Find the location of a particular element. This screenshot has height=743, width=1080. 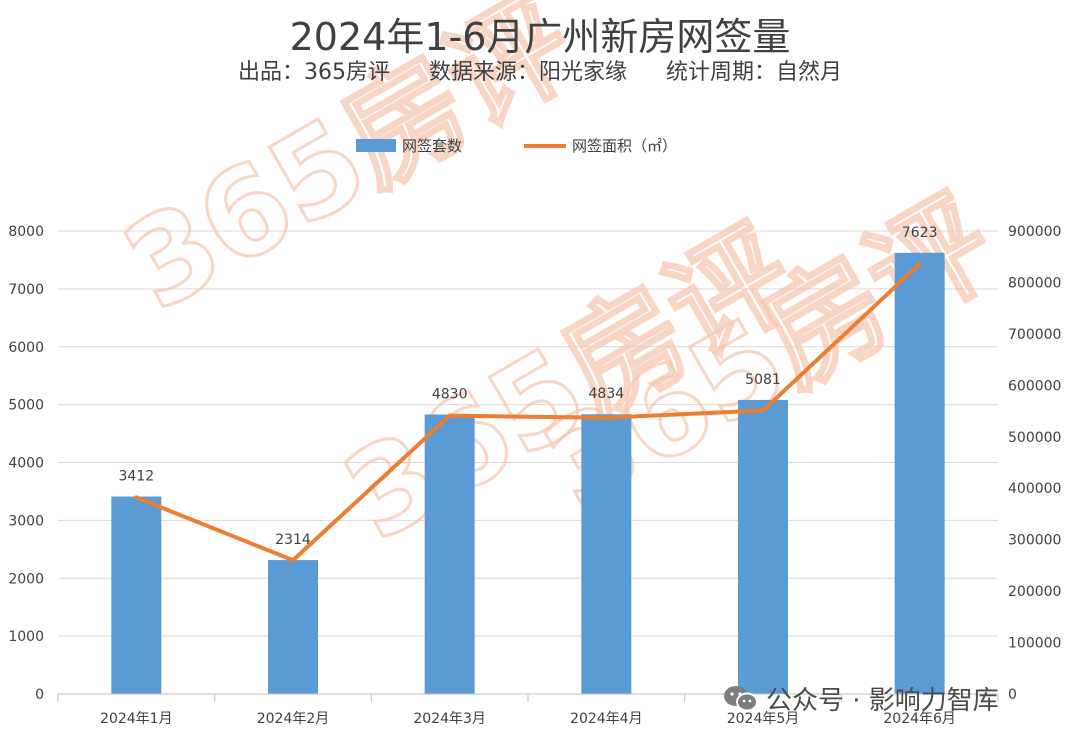

y-right-tick-label: 400000 is located at coordinates (1034, 489).